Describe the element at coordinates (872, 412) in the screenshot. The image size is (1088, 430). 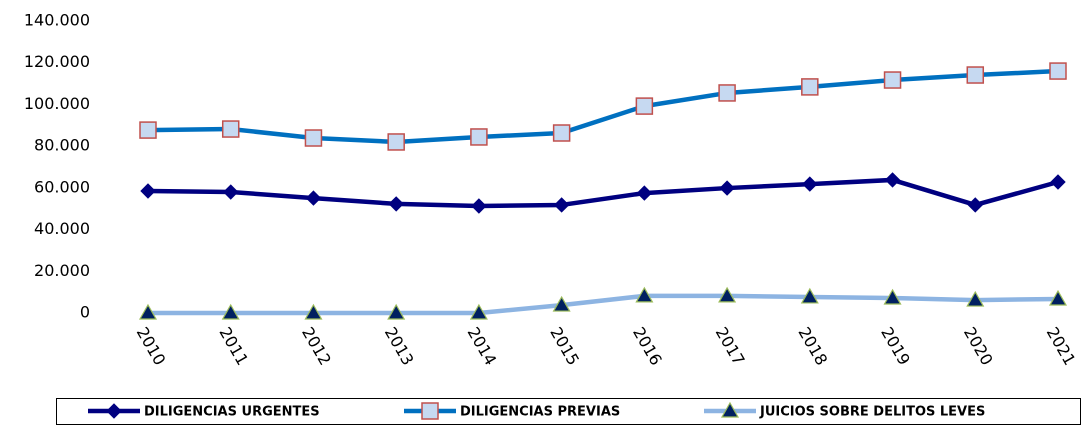
I see `legend-label: JUICIOS SOBRE DELITOS LEVES` at that location.